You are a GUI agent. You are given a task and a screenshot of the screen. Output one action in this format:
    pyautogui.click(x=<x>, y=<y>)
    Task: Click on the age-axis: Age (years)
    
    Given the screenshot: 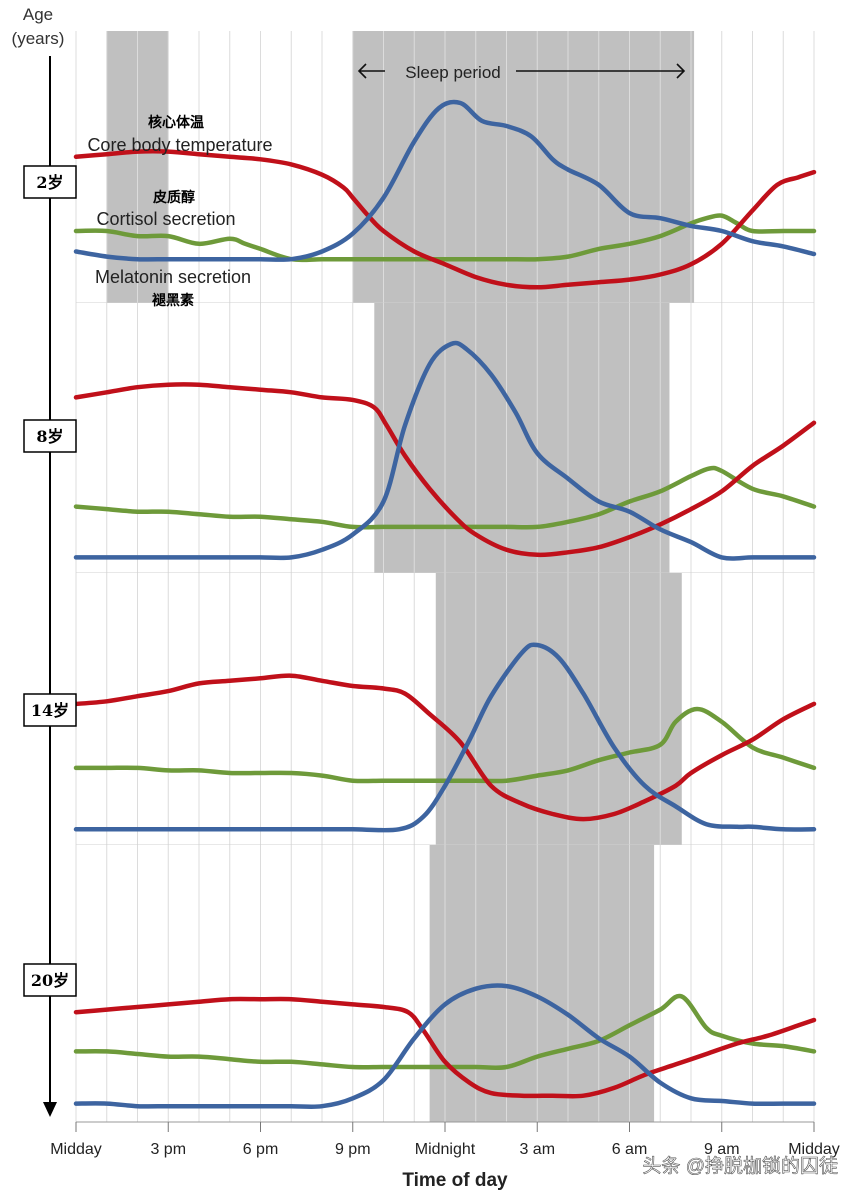 What is the action you would take?
    pyautogui.click(x=38, y=561)
    